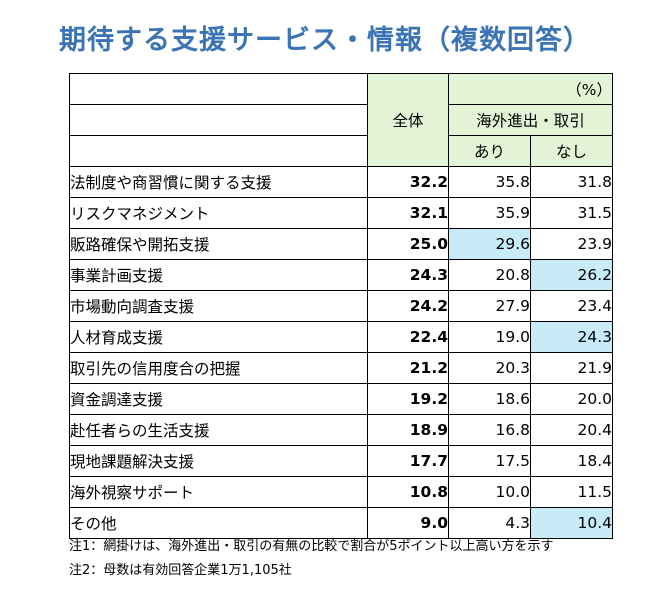  Describe the element at coordinates (408, 244) in the screenshot. I see `row-total: 25.0` at that location.